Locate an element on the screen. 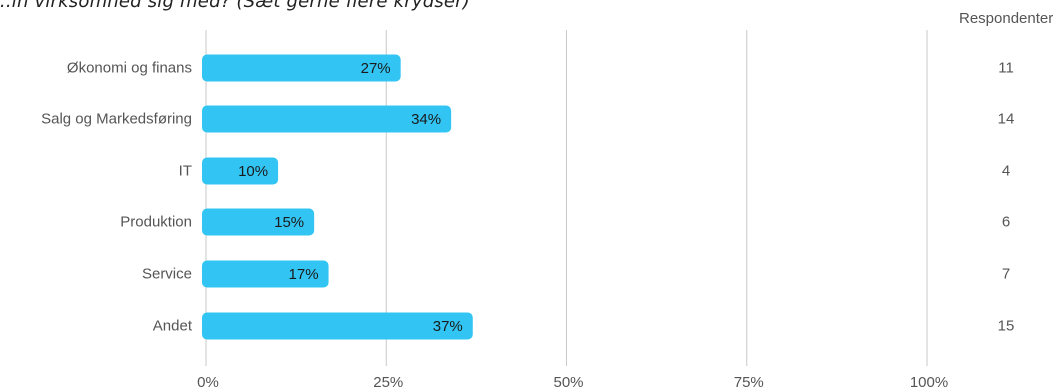 Image resolution: width=1062 pixels, height=391 pixels. bar-value-label: 10% is located at coordinates (253, 171).